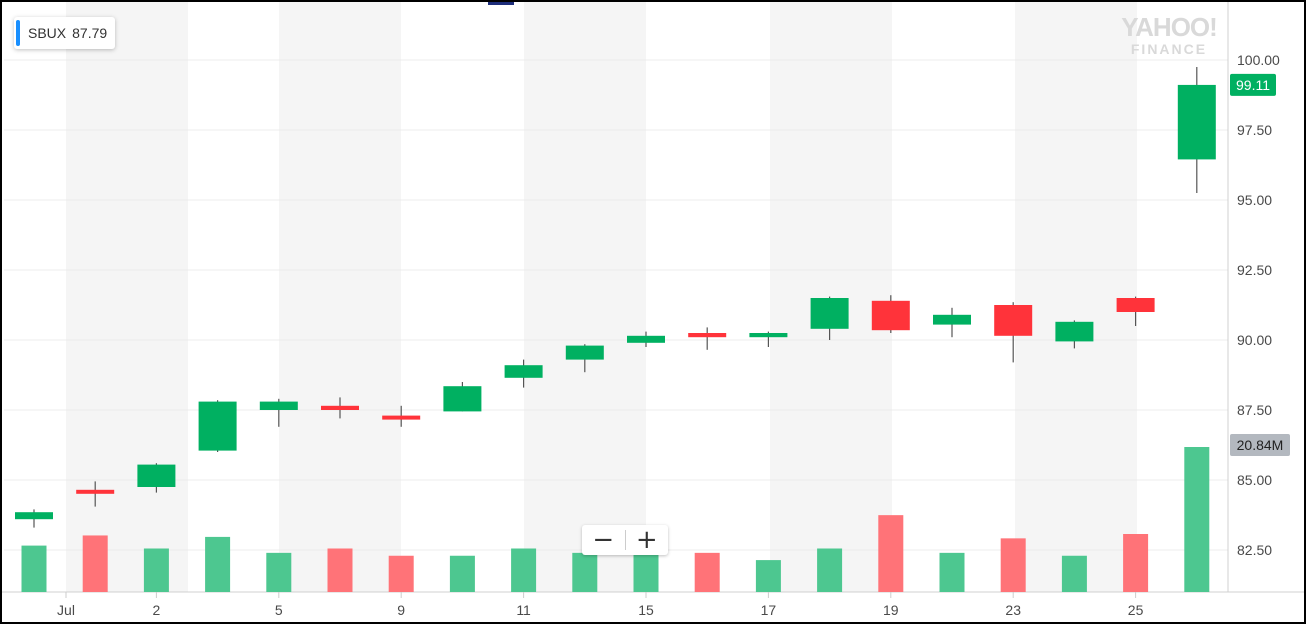 The width and height of the screenshot is (1306, 624). Describe the element at coordinates (1013, 610) in the screenshot. I see `x-tick-label: 23` at that location.